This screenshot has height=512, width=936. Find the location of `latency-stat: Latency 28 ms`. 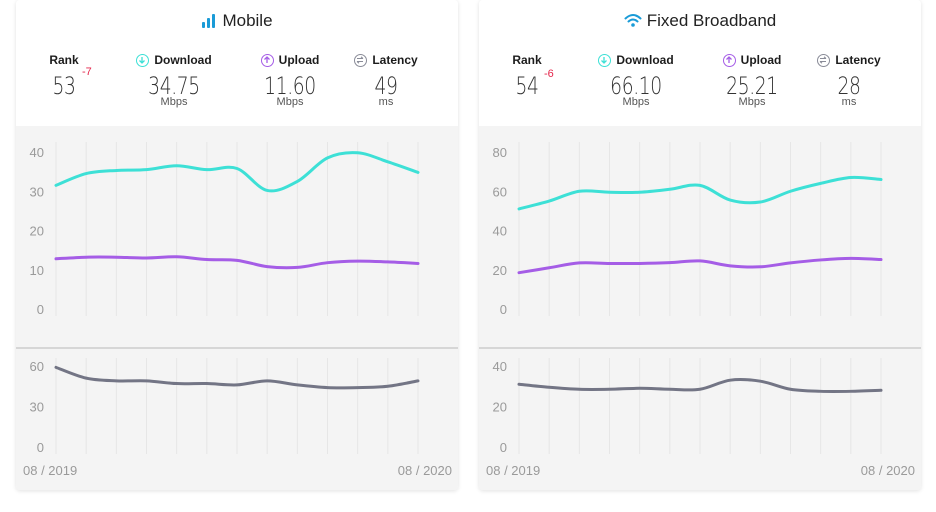

latency-stat: Latency 28 ms is located at coordinates (849, 80).